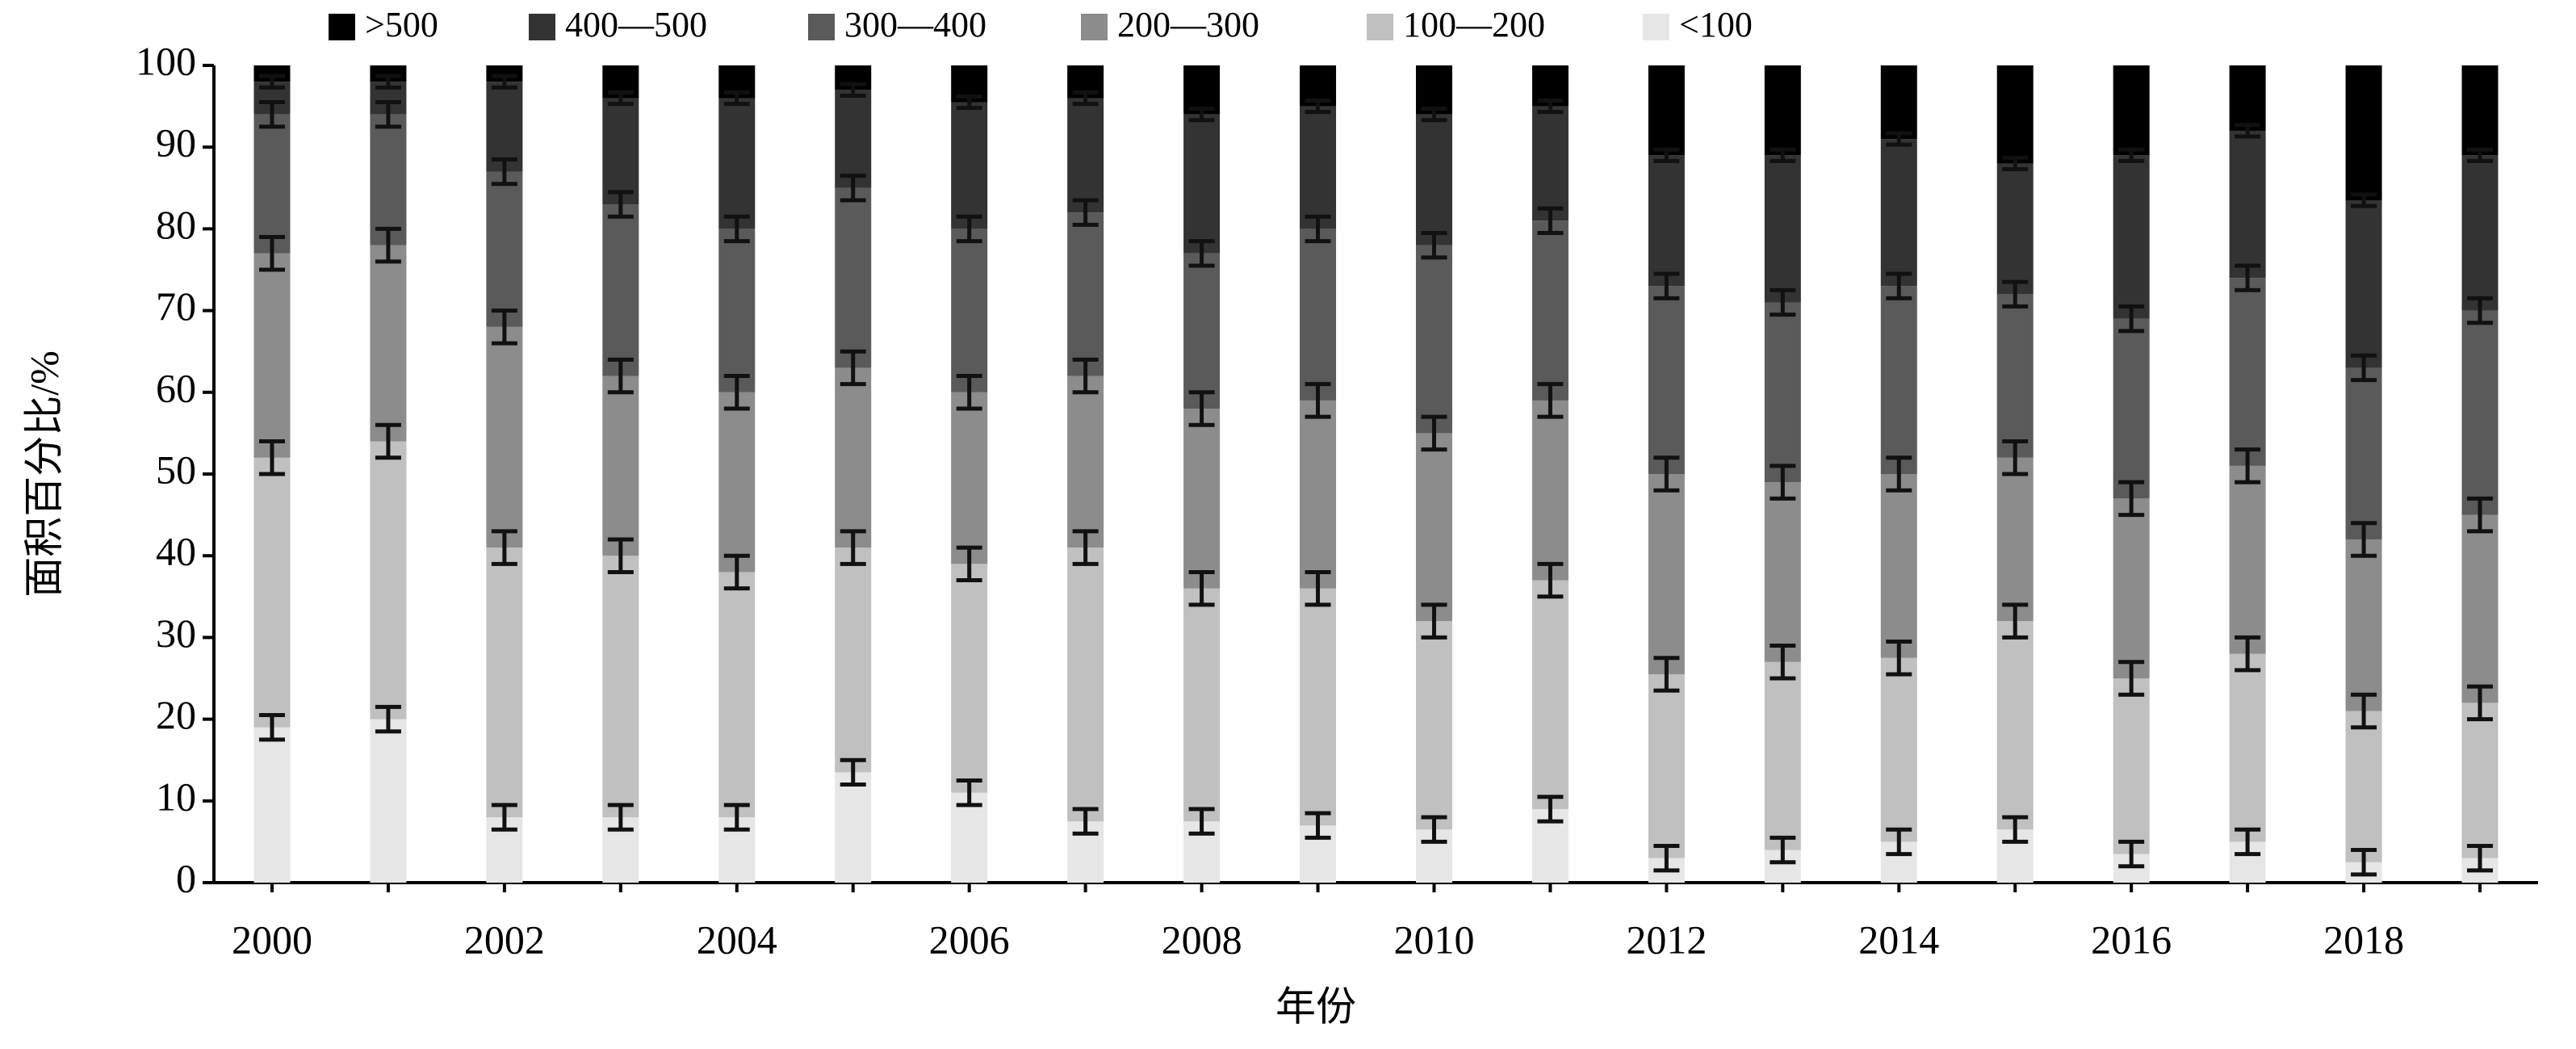  I want to click on legend-label: 300—400, so click(915, 24).